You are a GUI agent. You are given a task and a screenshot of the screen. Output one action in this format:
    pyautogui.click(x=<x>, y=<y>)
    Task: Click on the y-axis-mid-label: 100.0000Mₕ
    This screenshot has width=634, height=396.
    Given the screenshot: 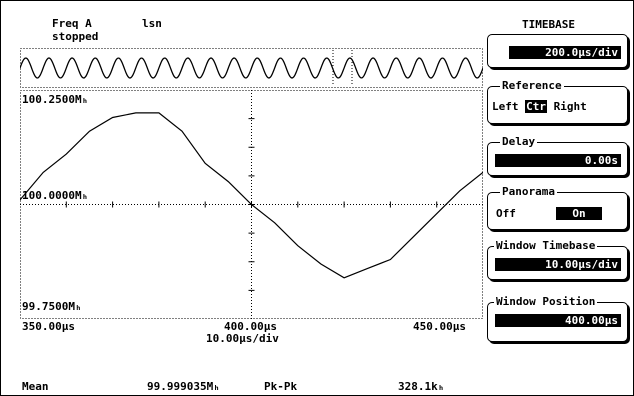 What is the action you would take?
    pyautogui.click(x=55, y=195)
    